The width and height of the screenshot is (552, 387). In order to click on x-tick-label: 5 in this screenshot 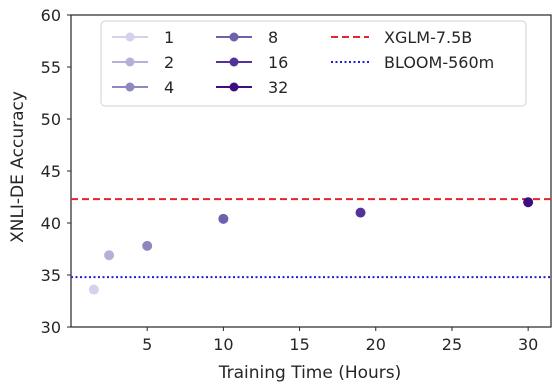, I will do `click(147, 344)`.